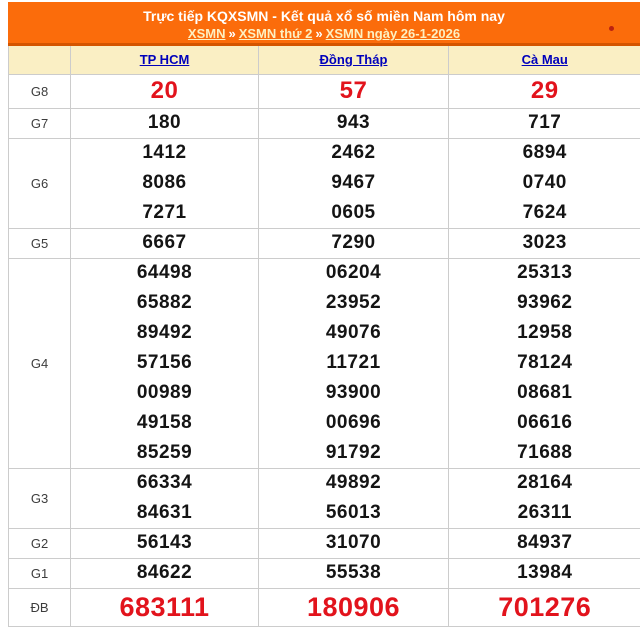 This screenshot has height=630, width=640. Describe the element at coordinates (544, 607) in the screenshot. I see `result-value: 701276` at that location.